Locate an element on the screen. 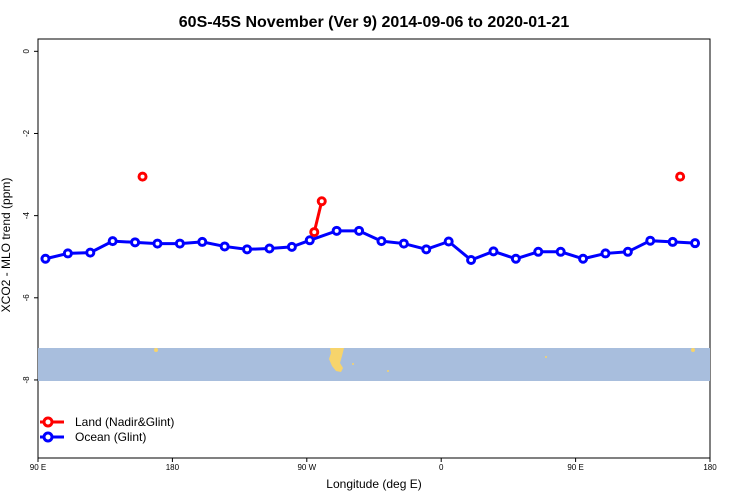  ocean-series-line is located at coordinates (370, 245).